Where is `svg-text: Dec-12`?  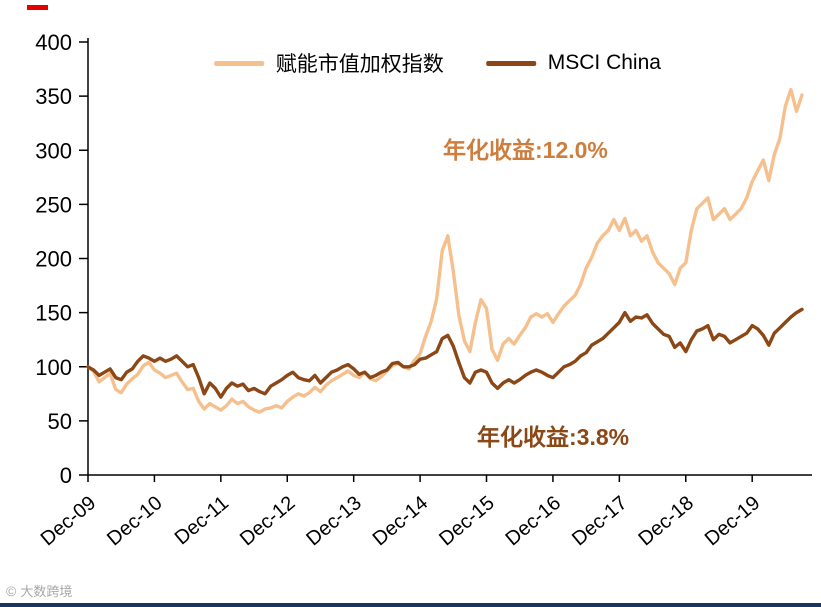 svg-text: Dec-12 is located at coordinates (268, 521).